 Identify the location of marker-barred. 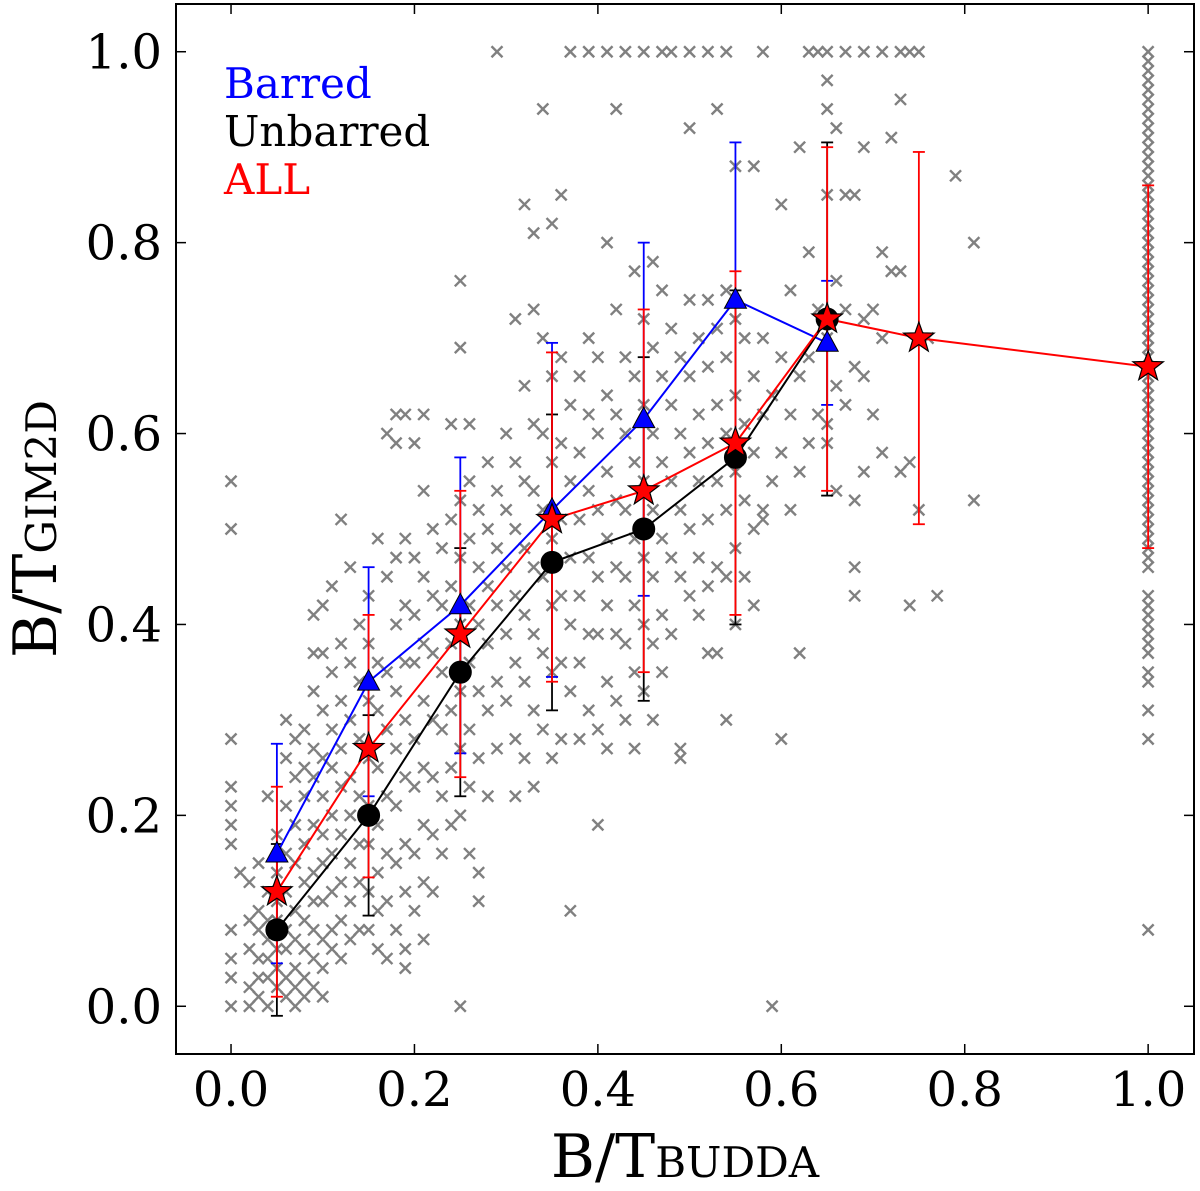
(643, 417).